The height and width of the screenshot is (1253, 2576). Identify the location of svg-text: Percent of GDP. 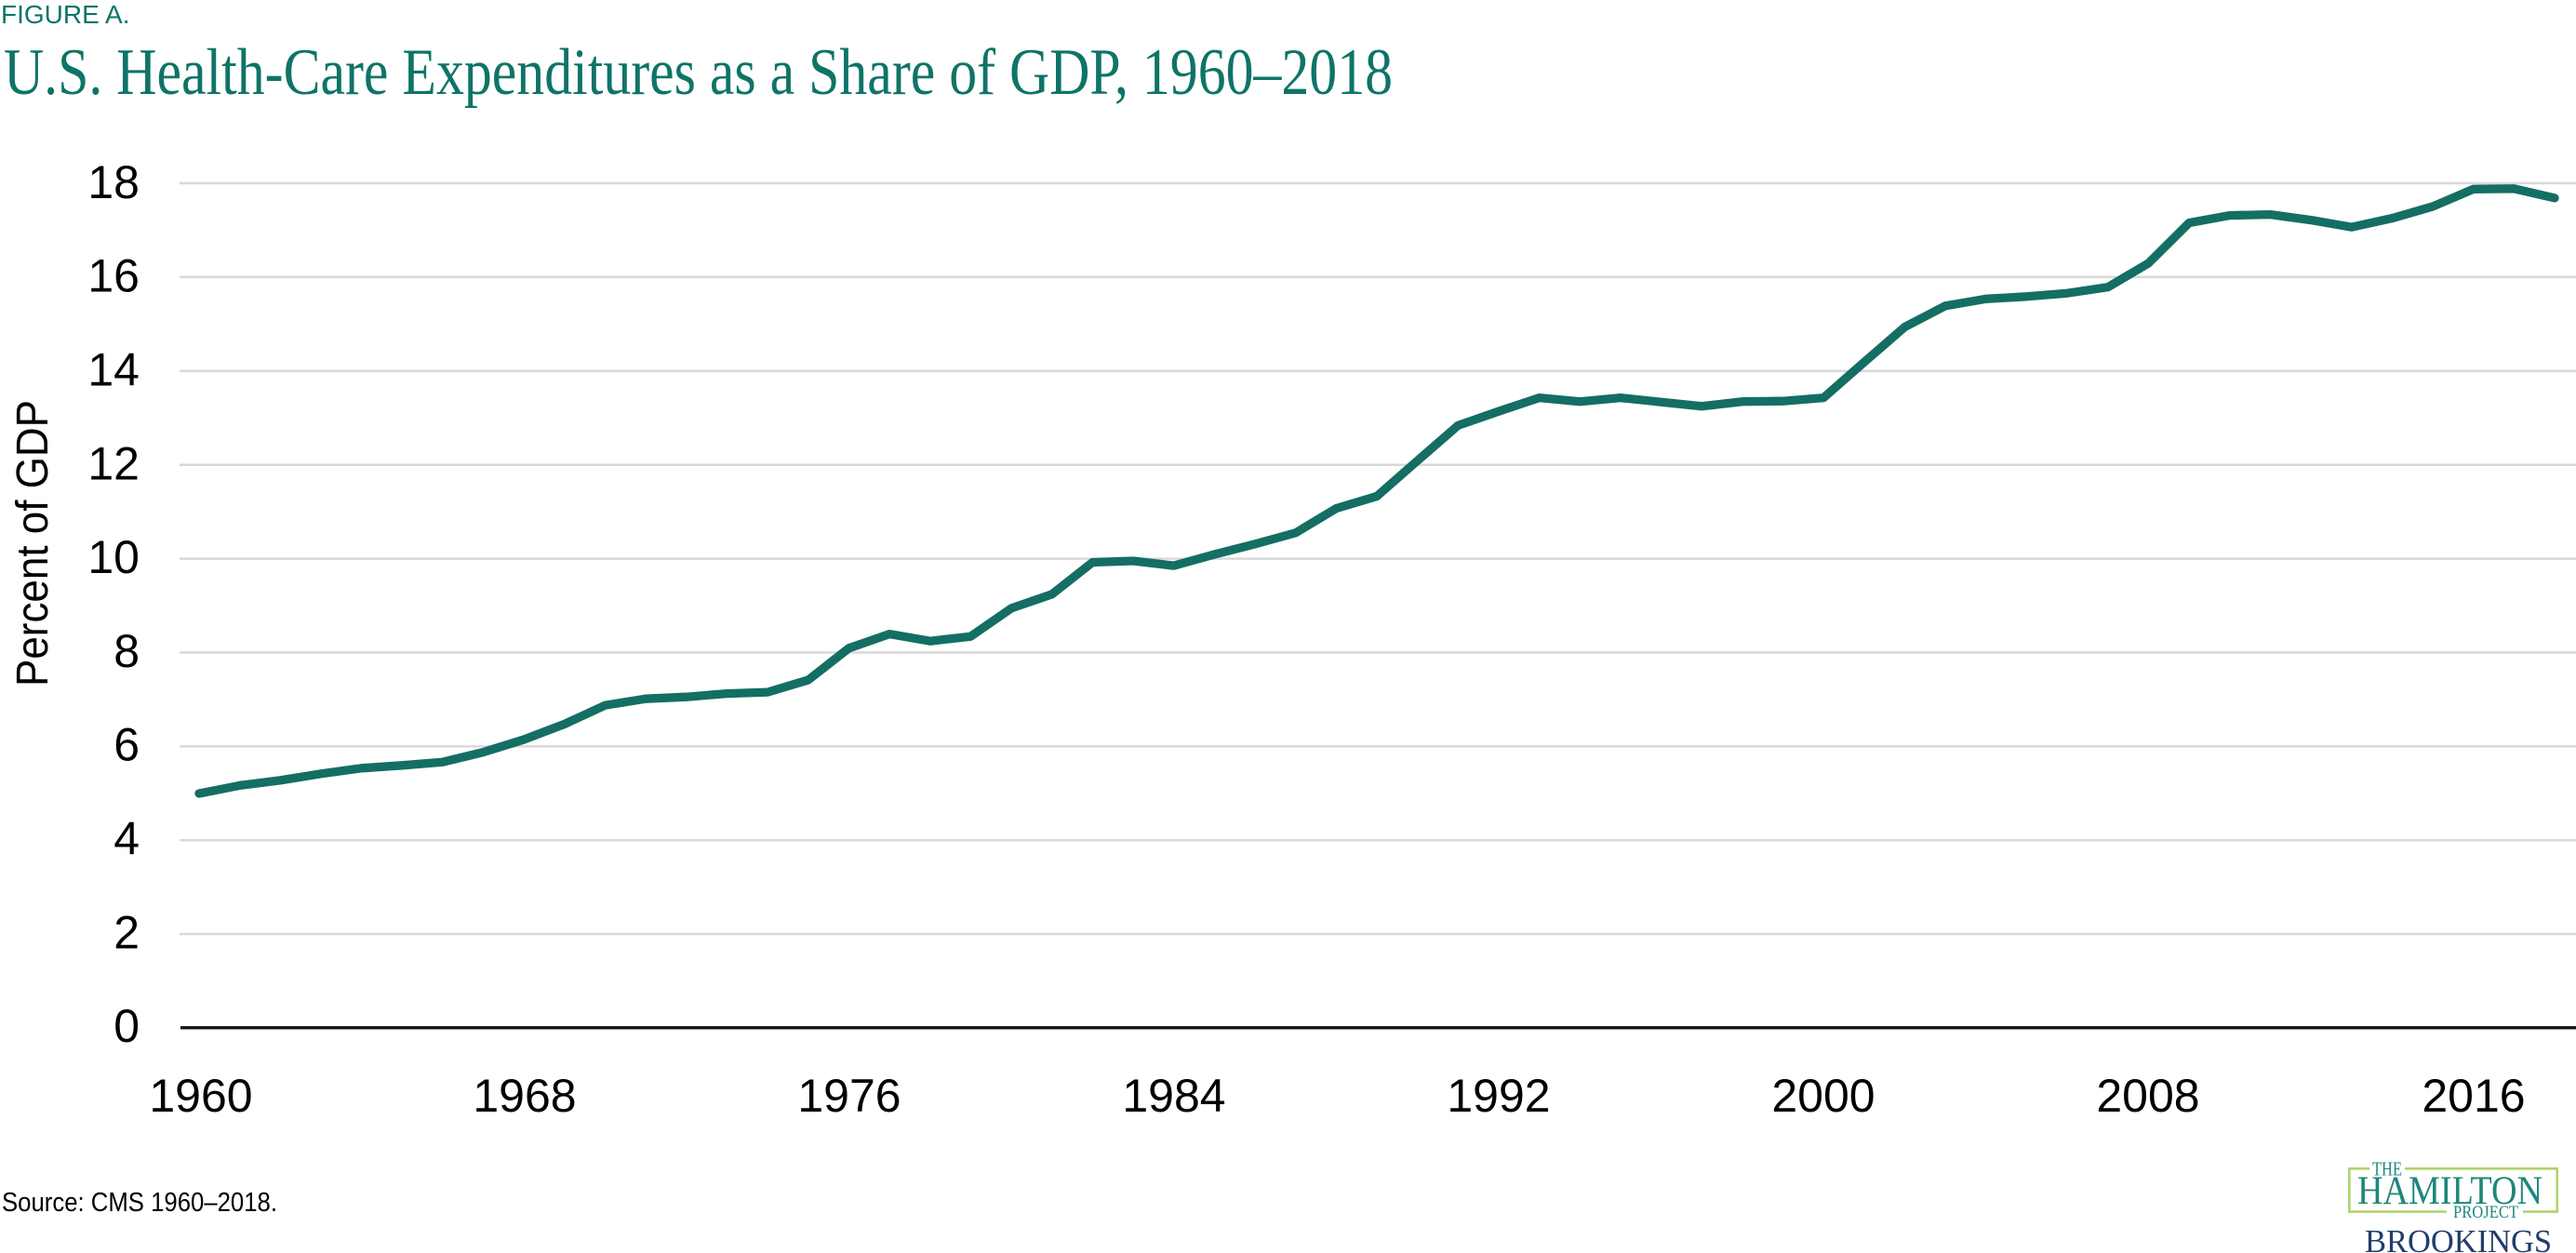
(33, 543).